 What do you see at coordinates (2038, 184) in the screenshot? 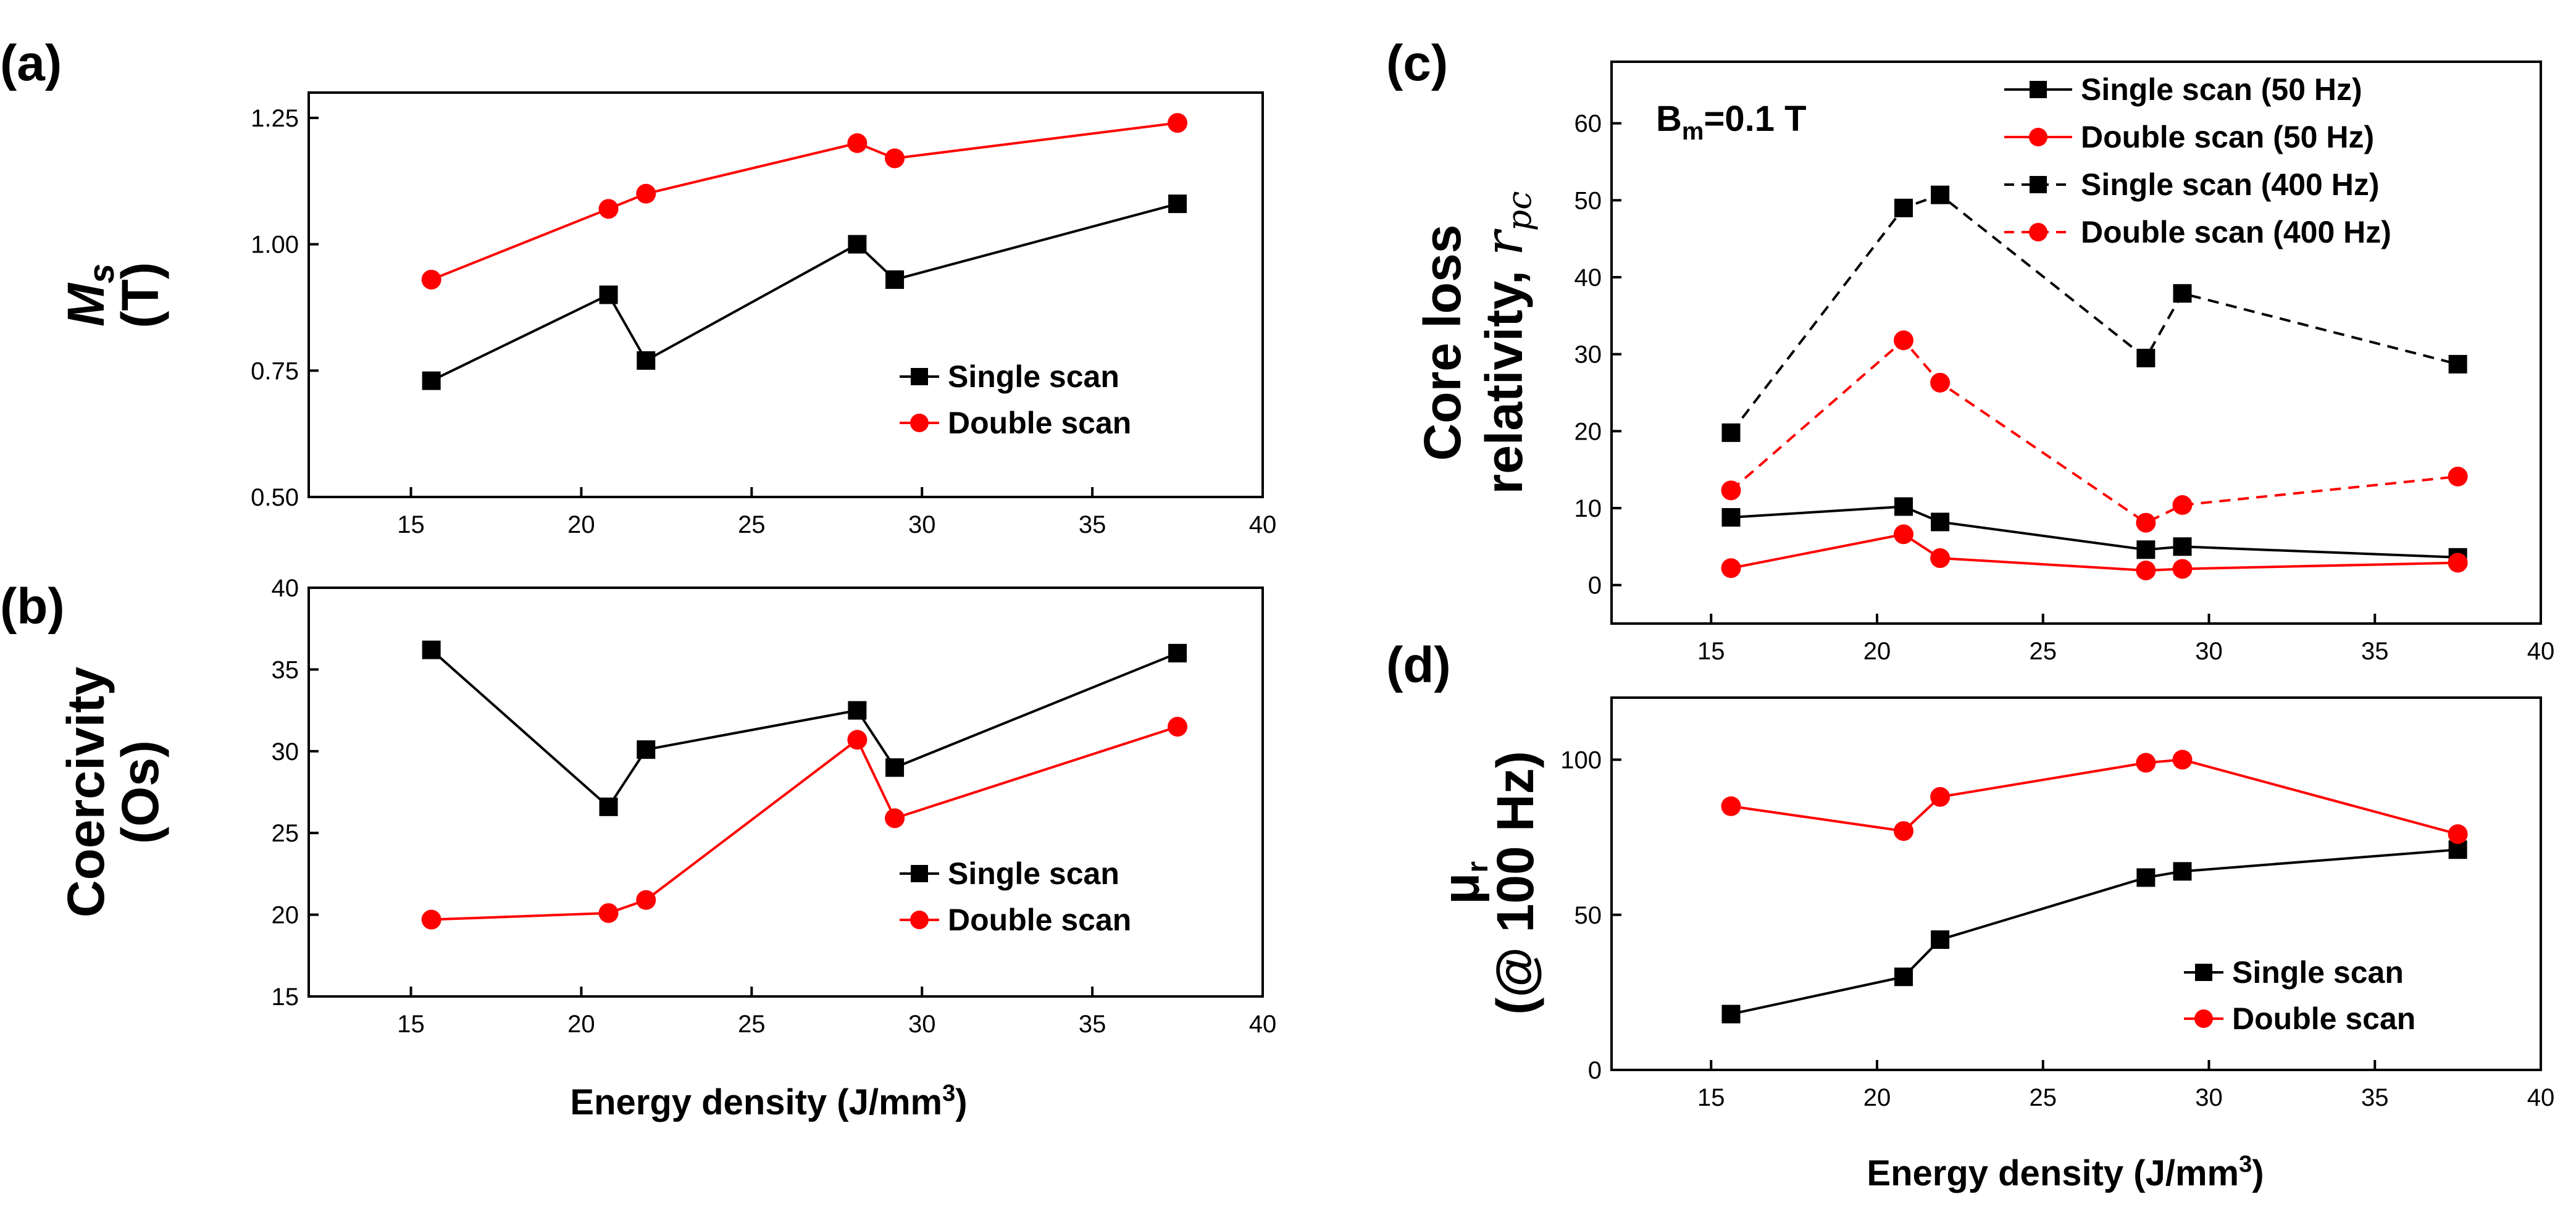
I see `legend-single-scan-400-hz-marker` at bounding box center [2038, 184].